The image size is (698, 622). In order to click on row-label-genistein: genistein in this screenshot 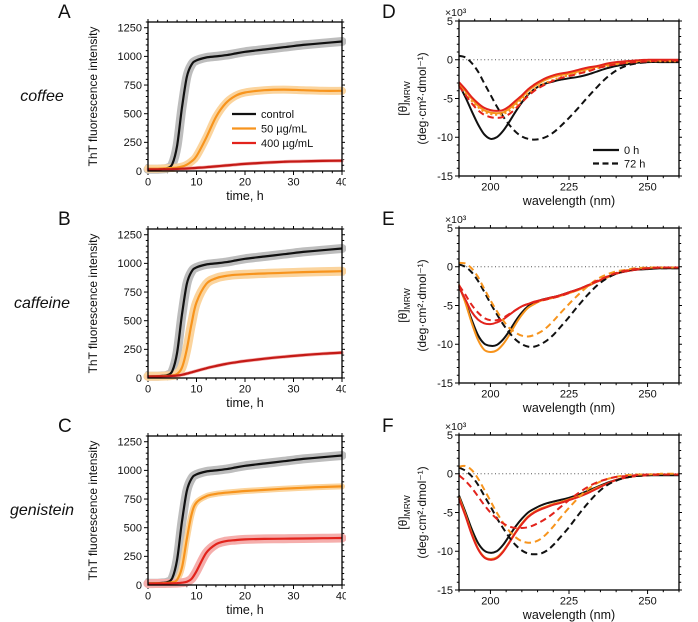, I will do `click(42, 510)`.